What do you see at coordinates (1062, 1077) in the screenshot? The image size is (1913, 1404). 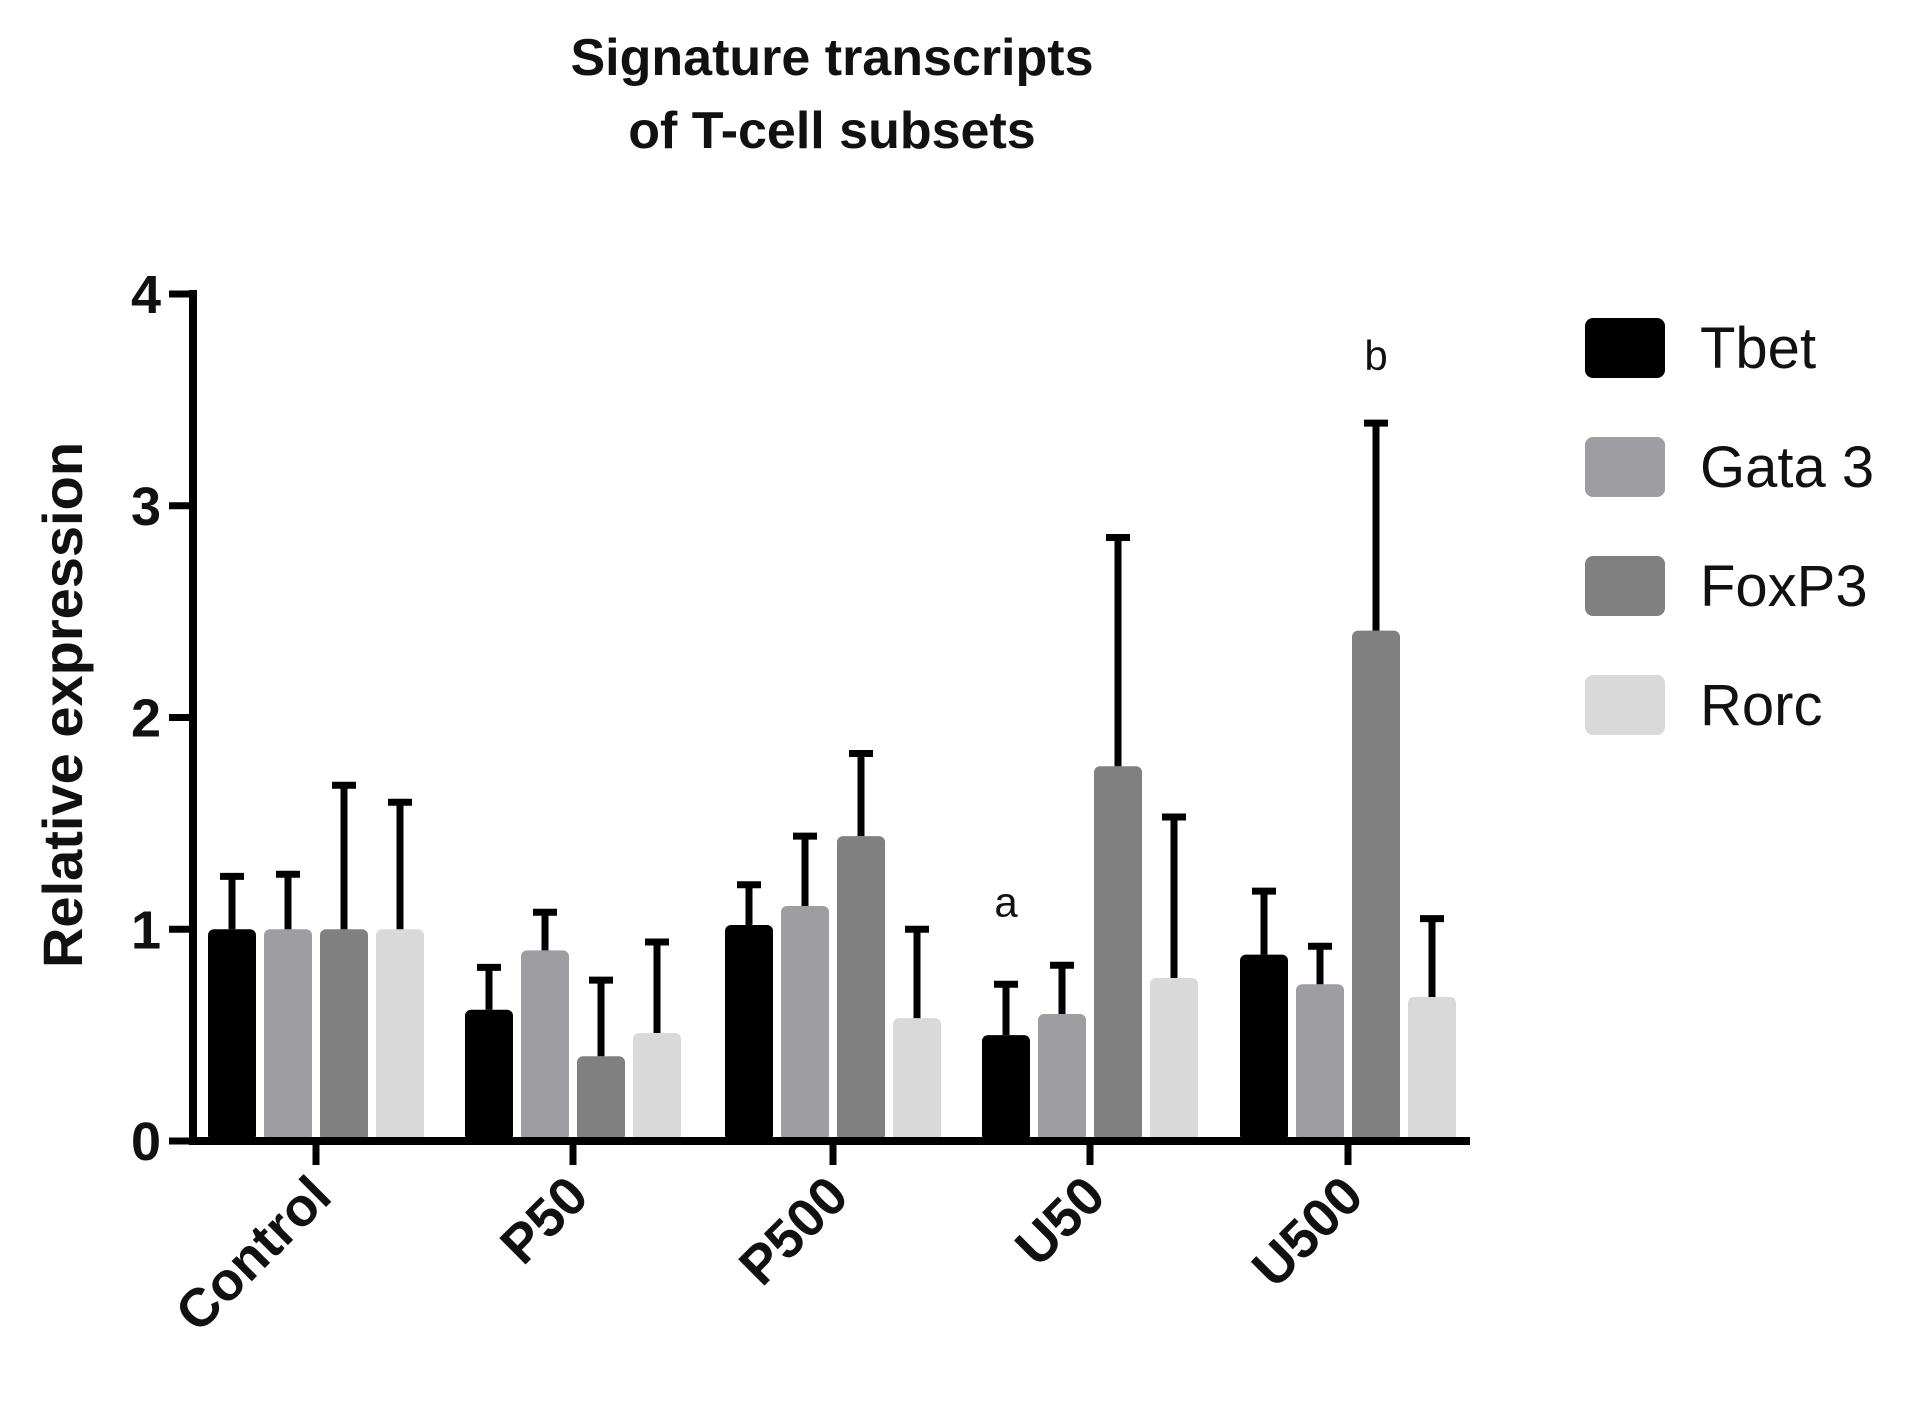 I see `bar-gata-3-u50` at bounding box center [1062, 1077].